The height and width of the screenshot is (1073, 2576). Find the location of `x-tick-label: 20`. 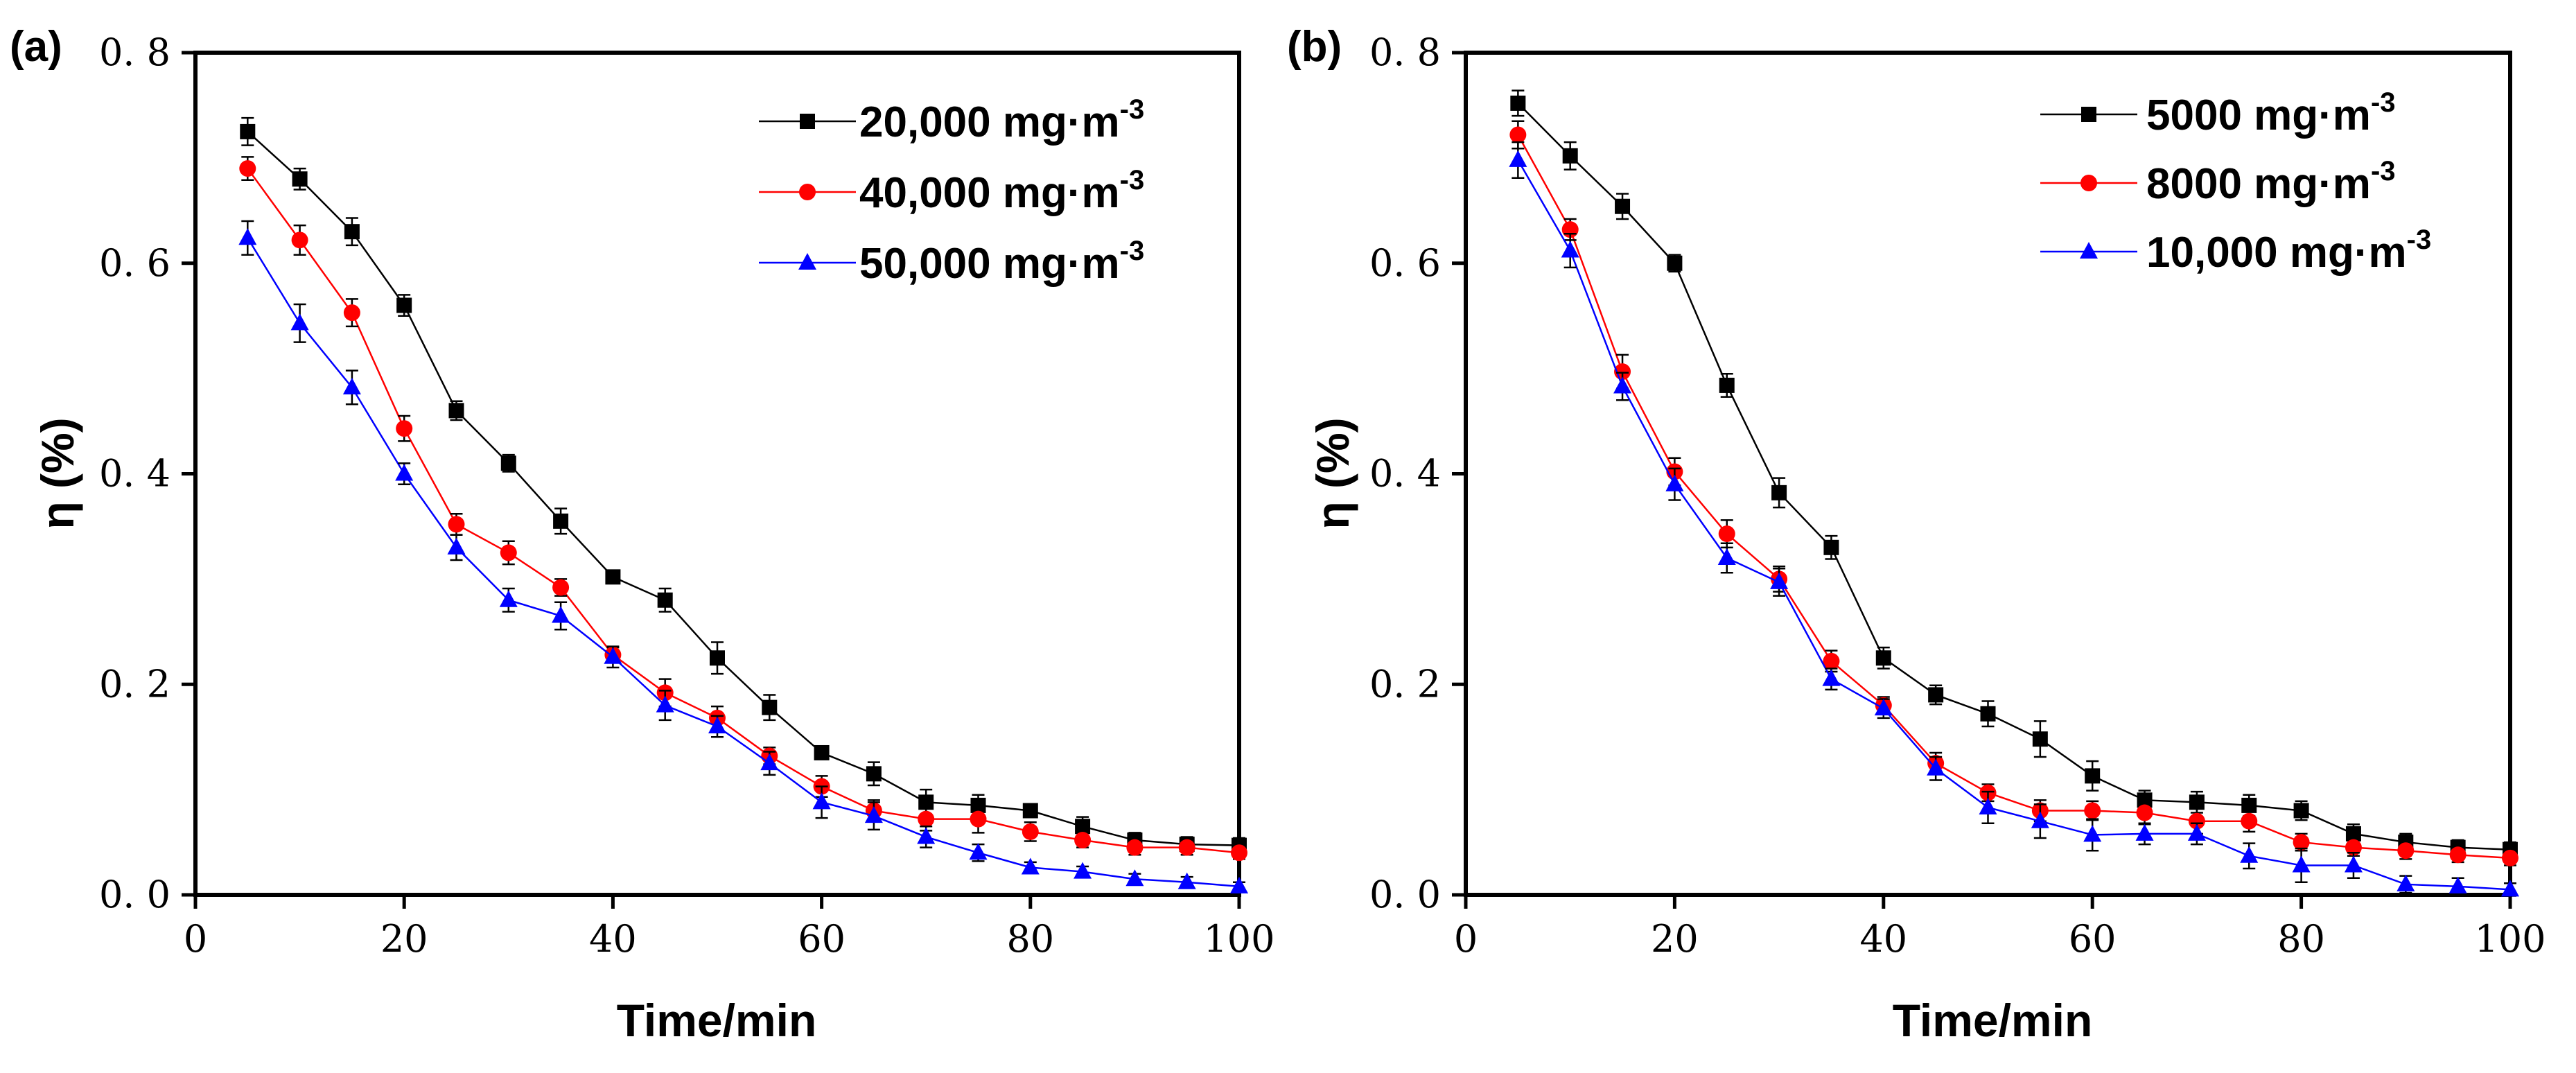

x-tick-label: 20 is located at coordinates (404, 939).